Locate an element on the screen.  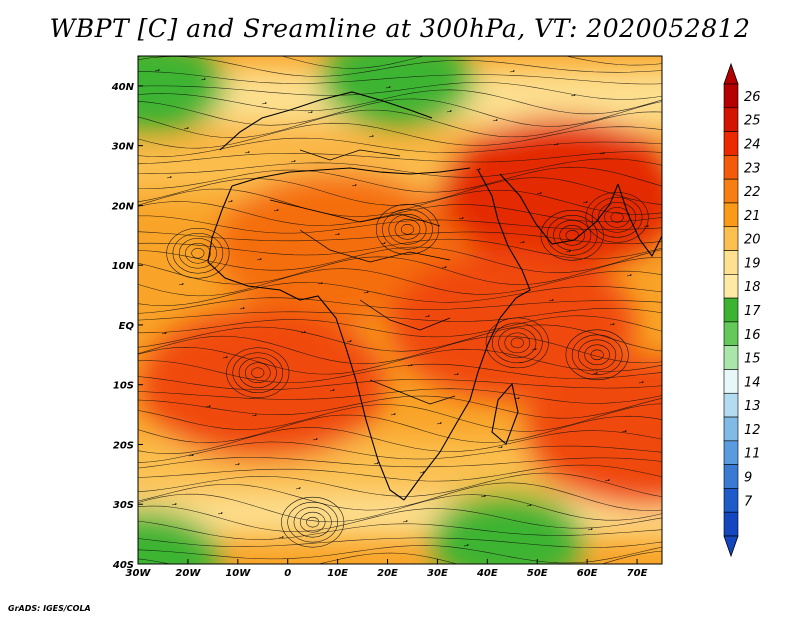
colorbar-label: 11 is located at coordinates (752, 454).